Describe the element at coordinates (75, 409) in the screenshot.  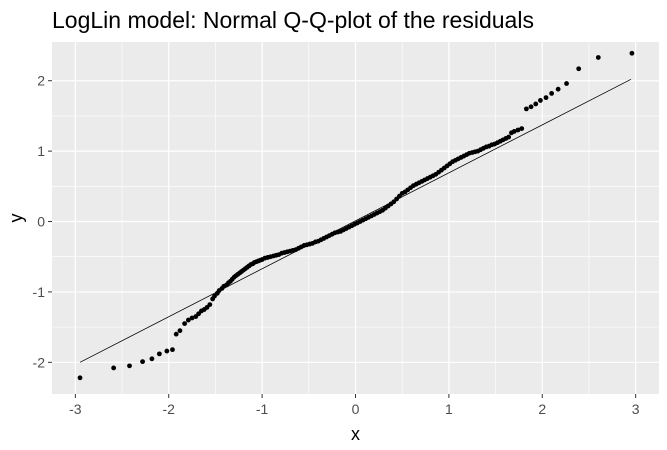
I see `x-tick-label: -3` at that location.